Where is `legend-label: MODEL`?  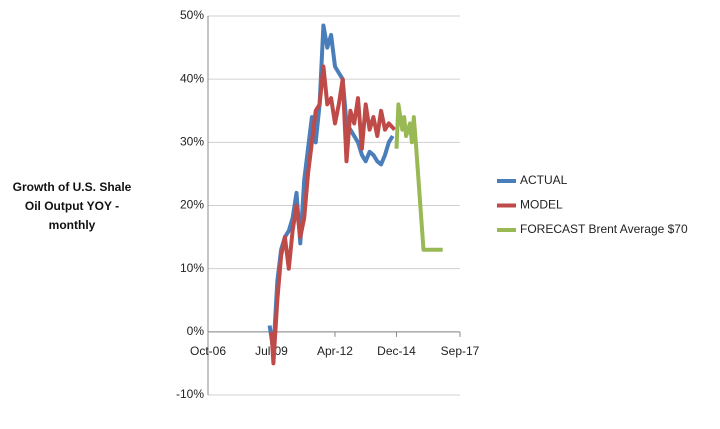 legend-label: MODEL is located at coordinates (541, 205).